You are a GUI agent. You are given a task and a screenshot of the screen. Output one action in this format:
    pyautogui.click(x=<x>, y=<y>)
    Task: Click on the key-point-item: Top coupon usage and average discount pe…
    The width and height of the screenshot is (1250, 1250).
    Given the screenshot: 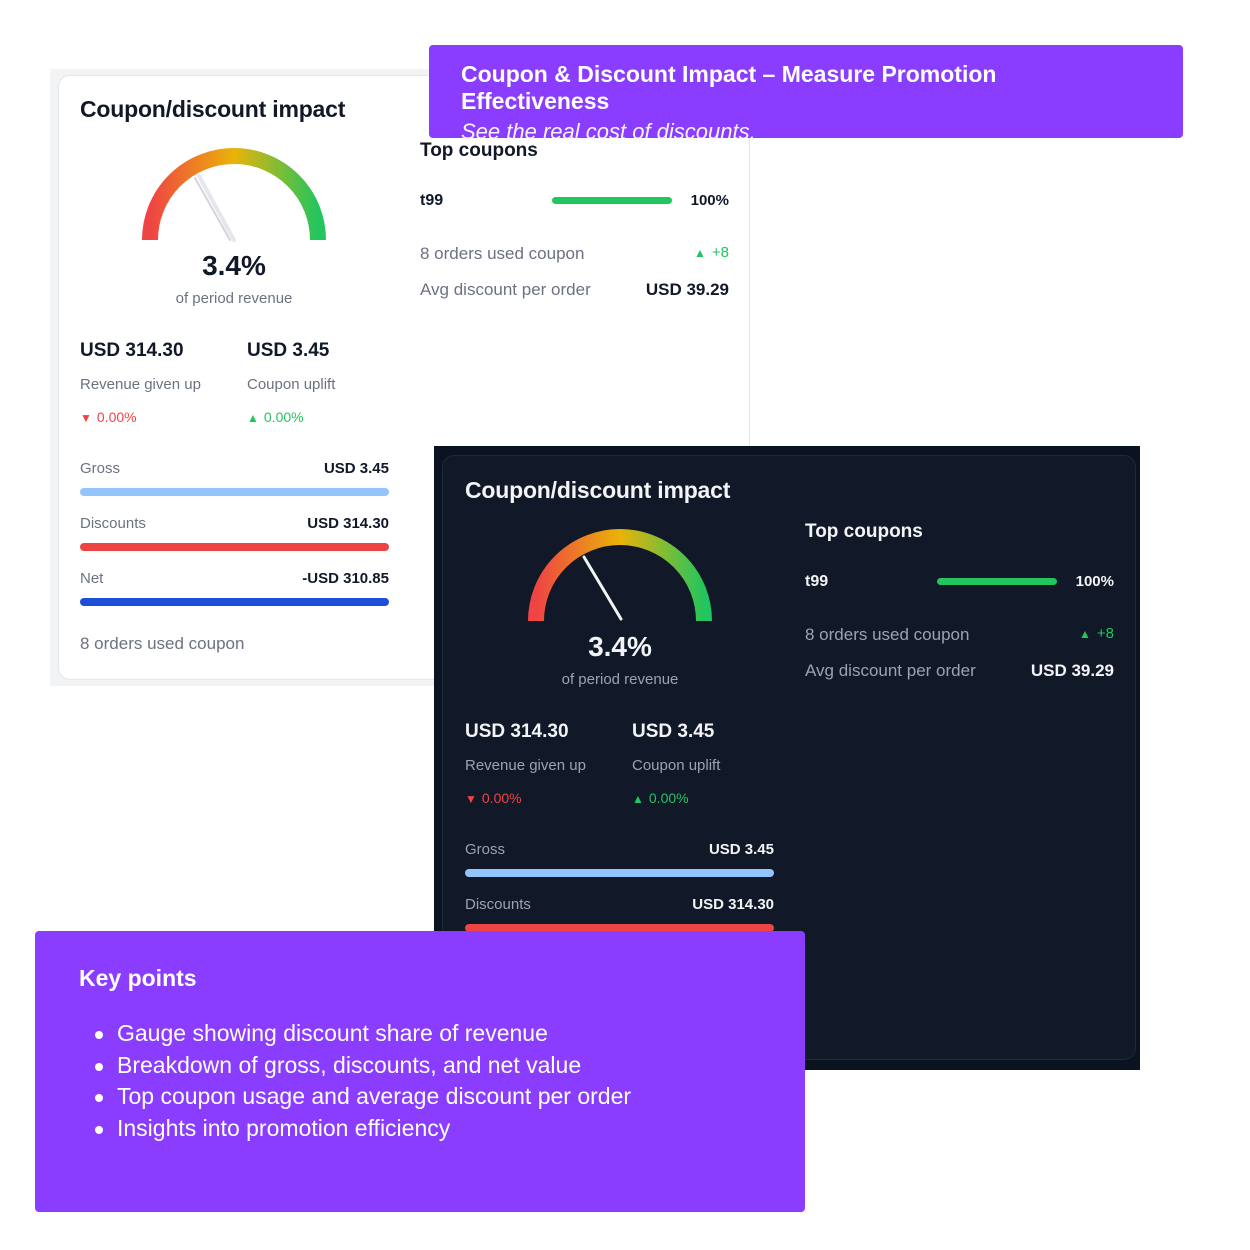 What is the action you would take?
    pyautogui.click(x=420, y=1097)
    